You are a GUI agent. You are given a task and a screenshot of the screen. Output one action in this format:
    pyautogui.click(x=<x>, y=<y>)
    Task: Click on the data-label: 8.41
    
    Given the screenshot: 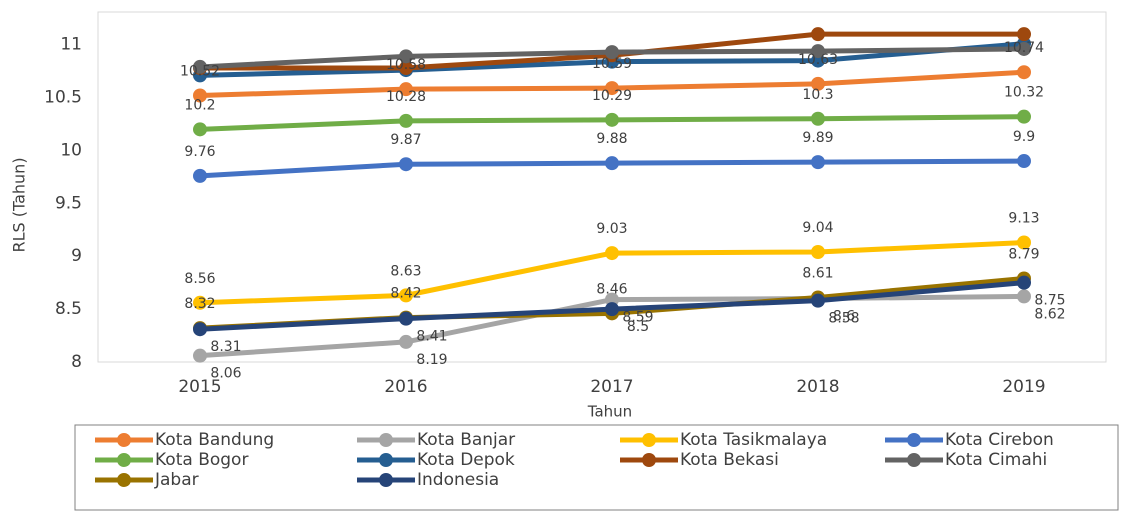 What is the action you would take?
    pyautogui.click(x=431, y=337)
    